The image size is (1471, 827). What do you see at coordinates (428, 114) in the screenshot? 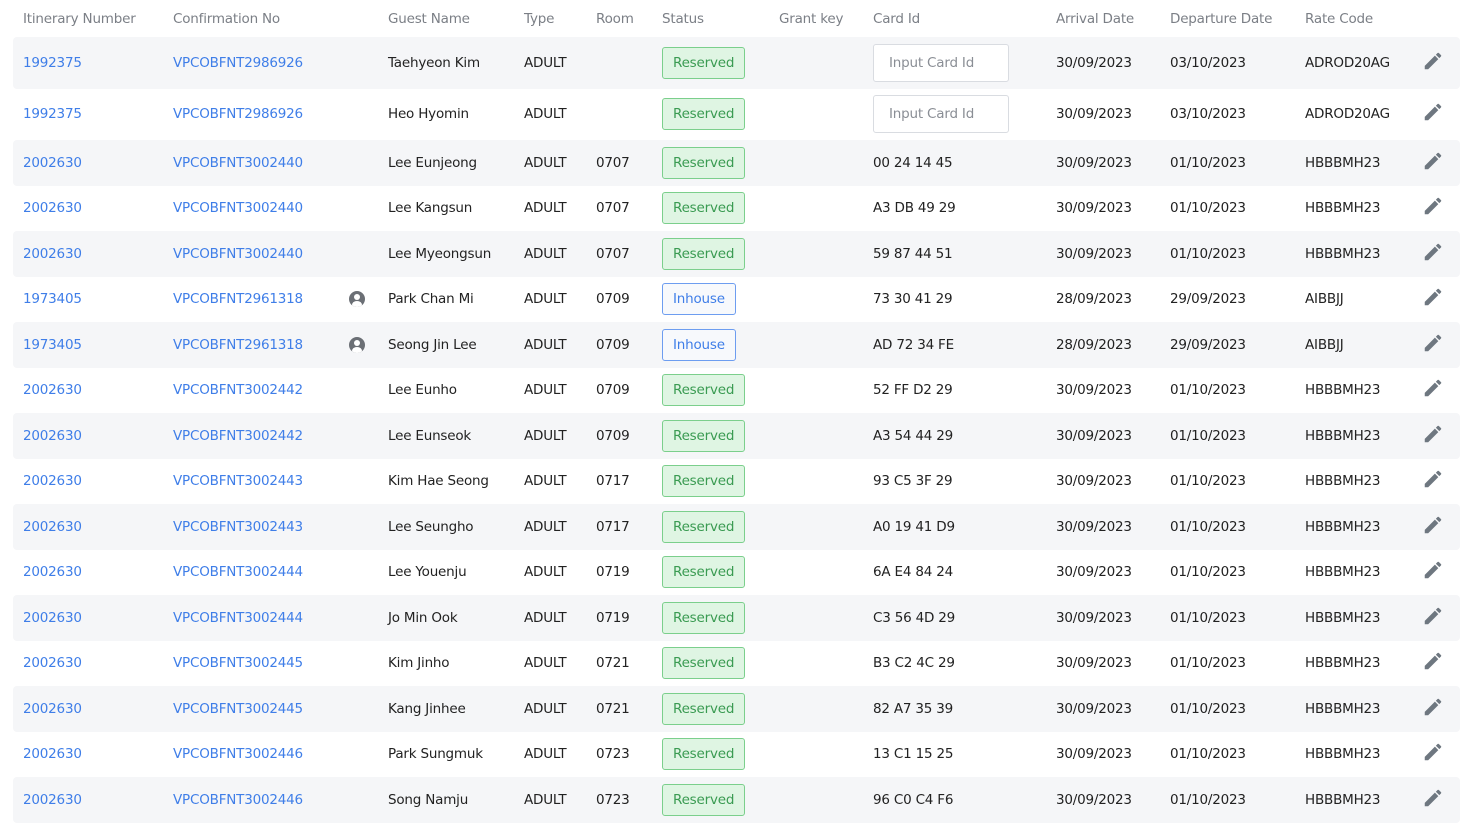
I see `guest-name: Heo Hyomin` at bounding box center [428, 114].